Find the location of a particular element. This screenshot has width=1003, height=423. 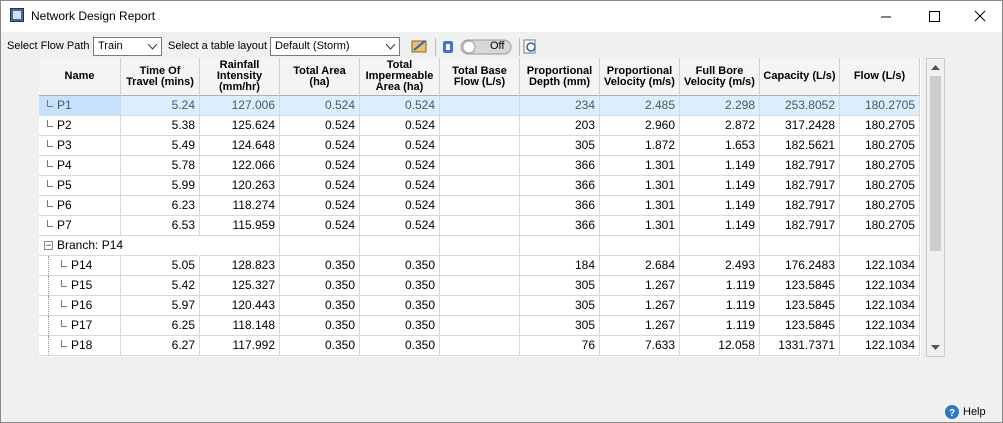

data-cell: 5.24 is located at coordinates (160, 106).